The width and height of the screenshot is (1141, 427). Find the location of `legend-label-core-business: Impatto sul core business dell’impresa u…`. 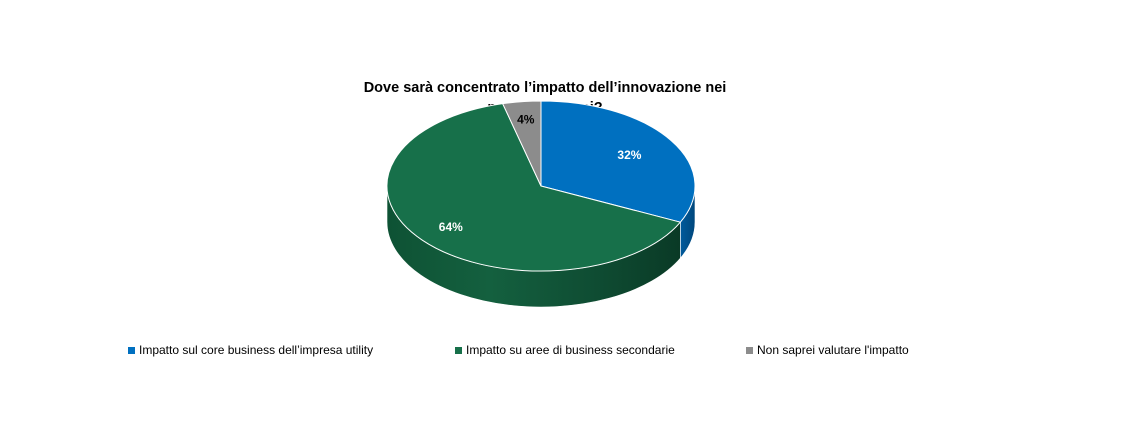

legend-label-core-business: Impatto sul core business dell’impresa u… is located at coordinates (256, 350).